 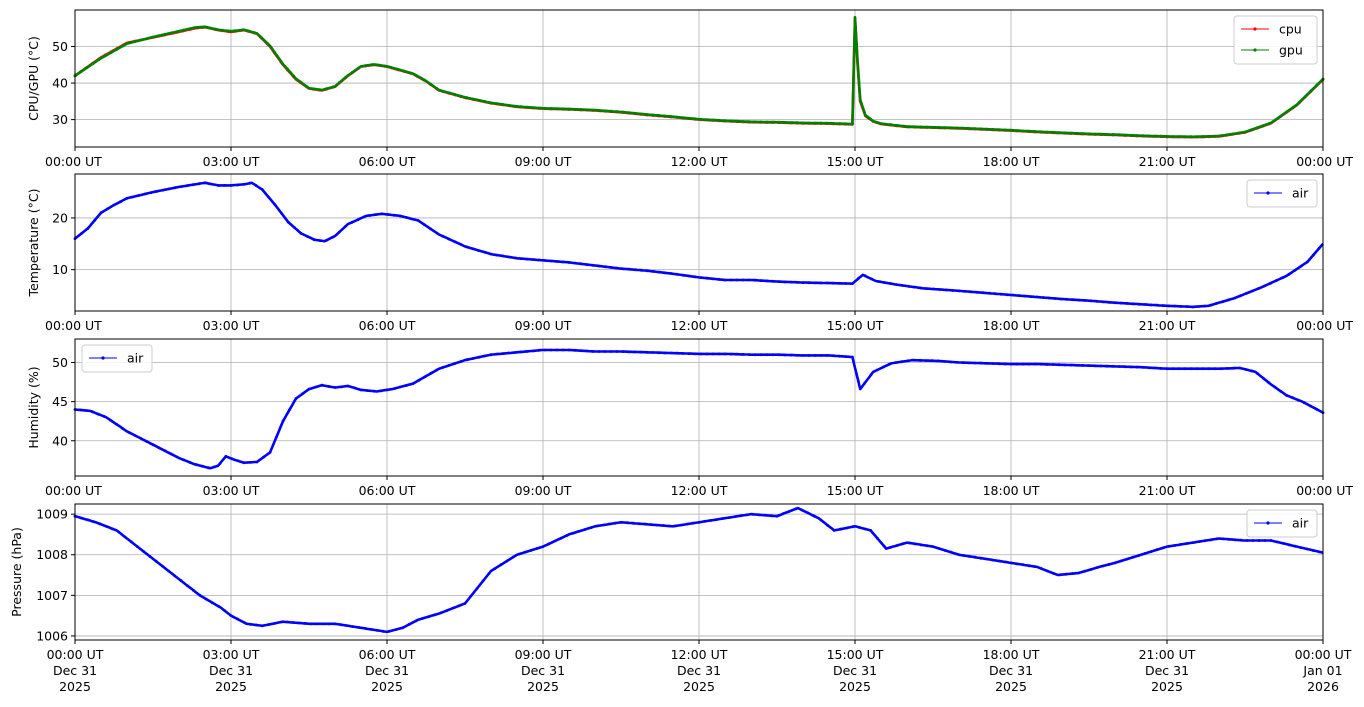 I want to click on y-tick-label: 30, so click(x=60, y=119).